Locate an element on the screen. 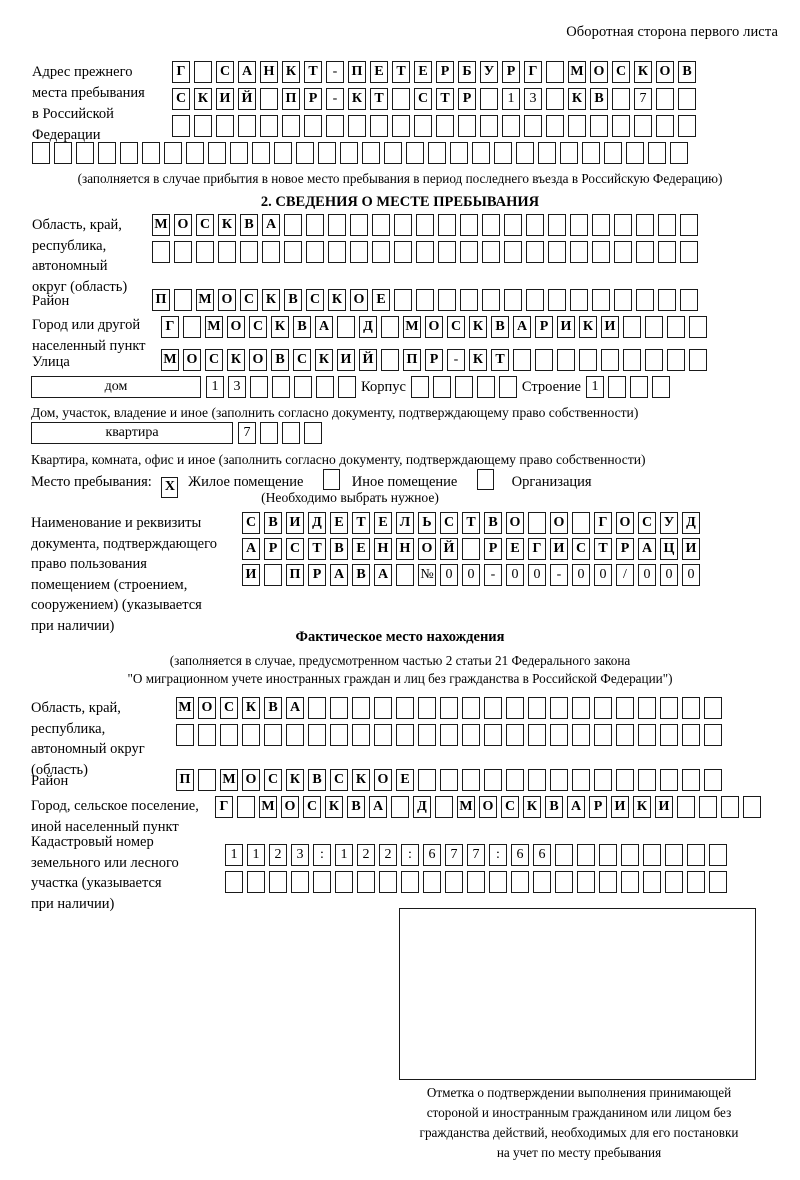 This screenshot has width=800, height=1180. char-cell: Е is located at coordinates (339, 523).